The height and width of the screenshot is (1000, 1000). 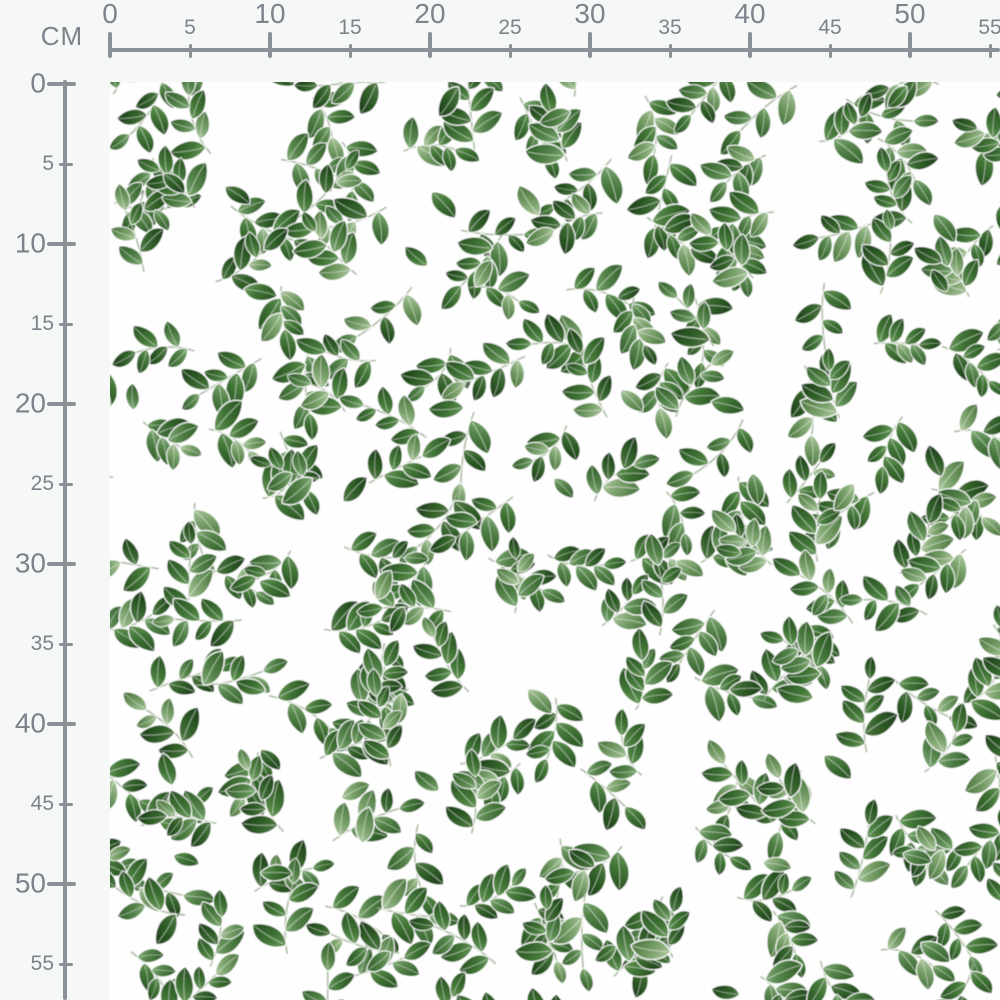 What do you see at coordinates (42, 324) in the screenshot?
I see `ruler-left-tick-label: 15` at bounding box center [42, 324].